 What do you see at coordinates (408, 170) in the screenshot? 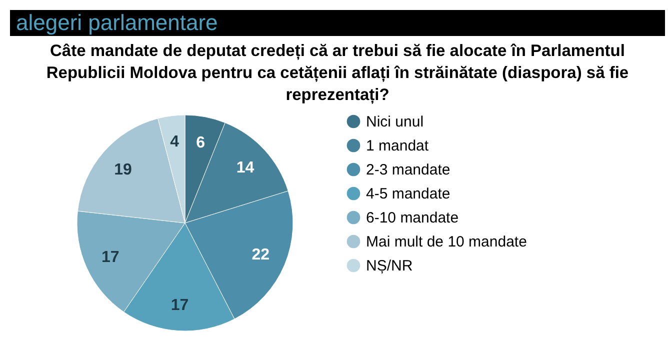
I see `legend-label: 2-3 mandate` at bounding box center [408, 170].